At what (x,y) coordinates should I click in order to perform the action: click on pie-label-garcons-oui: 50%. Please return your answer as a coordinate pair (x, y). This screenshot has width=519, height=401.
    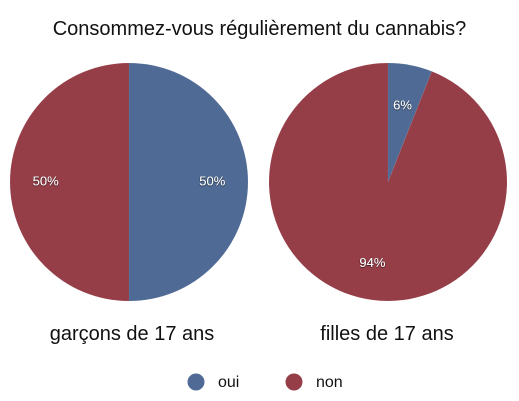
    Looking at the image, I should click on (212, 180).